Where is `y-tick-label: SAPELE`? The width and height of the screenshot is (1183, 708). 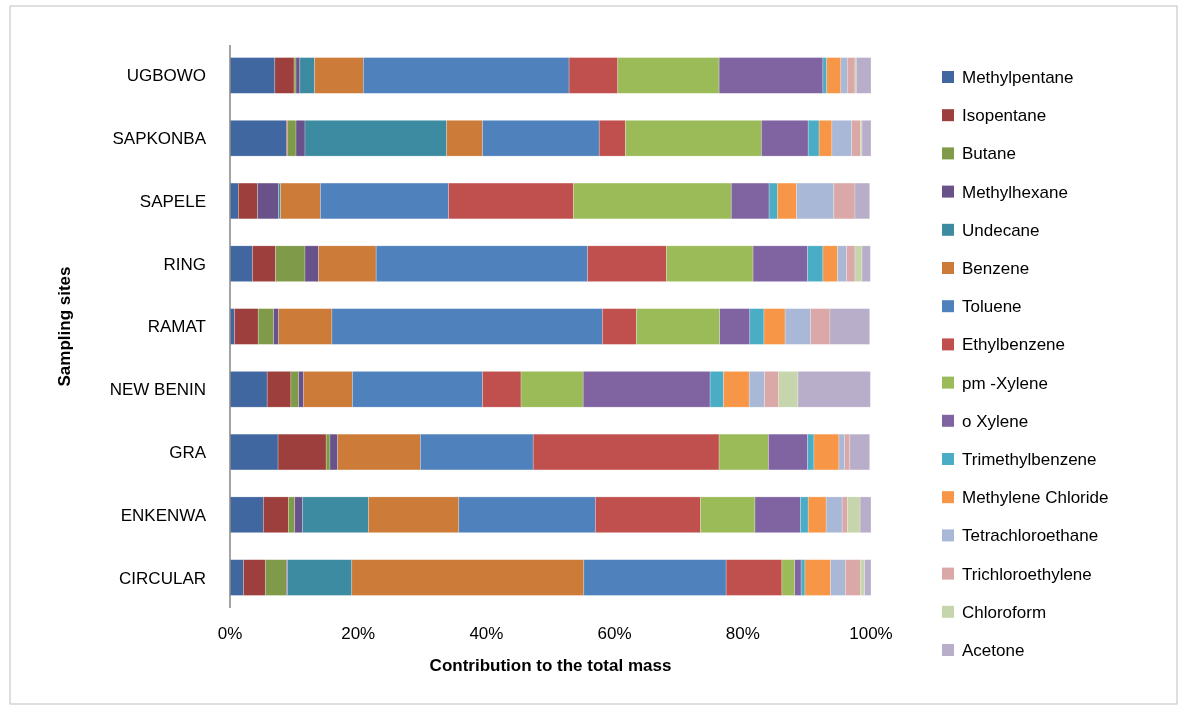
y-tick-label: SAPELE is located at coordinates (172, 201).